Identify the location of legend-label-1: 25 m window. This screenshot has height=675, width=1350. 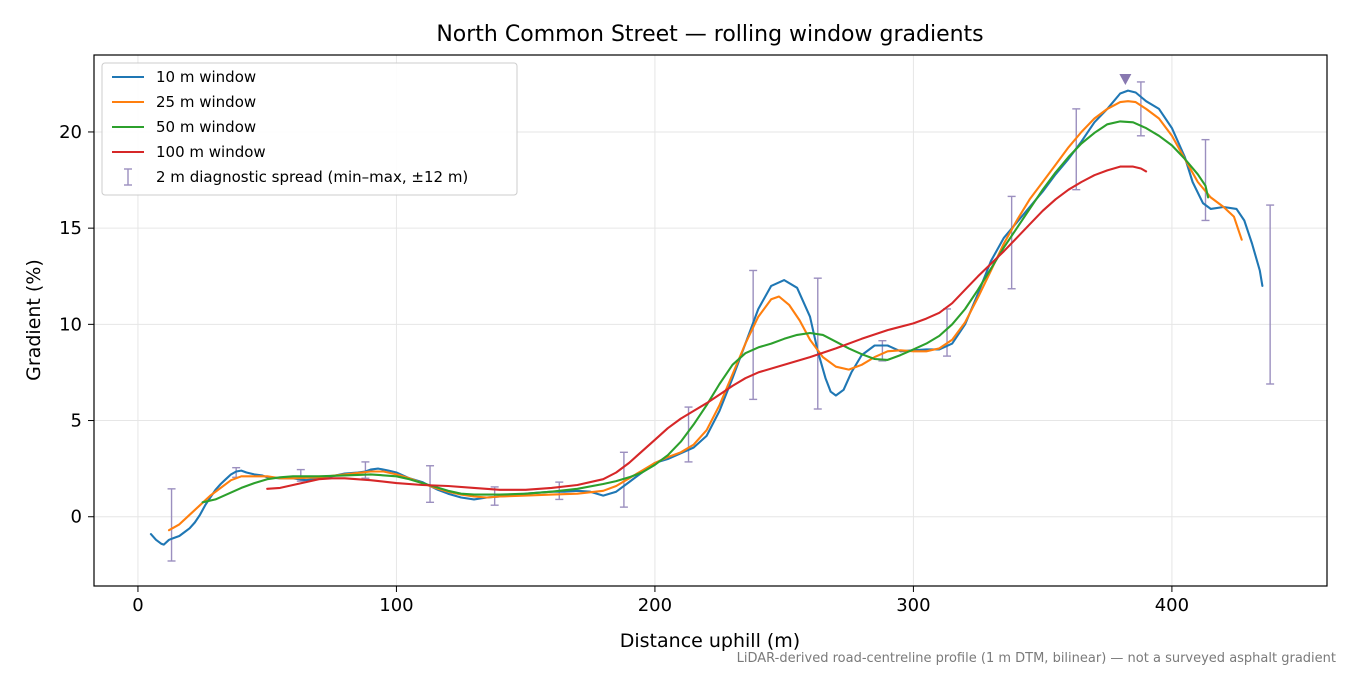
(206, 102).